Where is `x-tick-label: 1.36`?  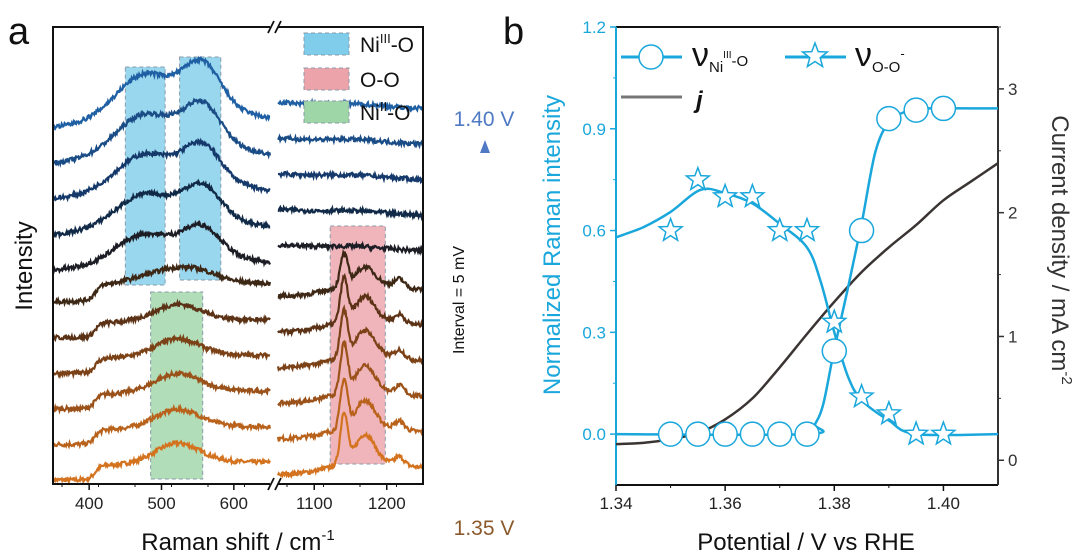 x-tick-label: 1.36 is located at coordinates (725, 503).